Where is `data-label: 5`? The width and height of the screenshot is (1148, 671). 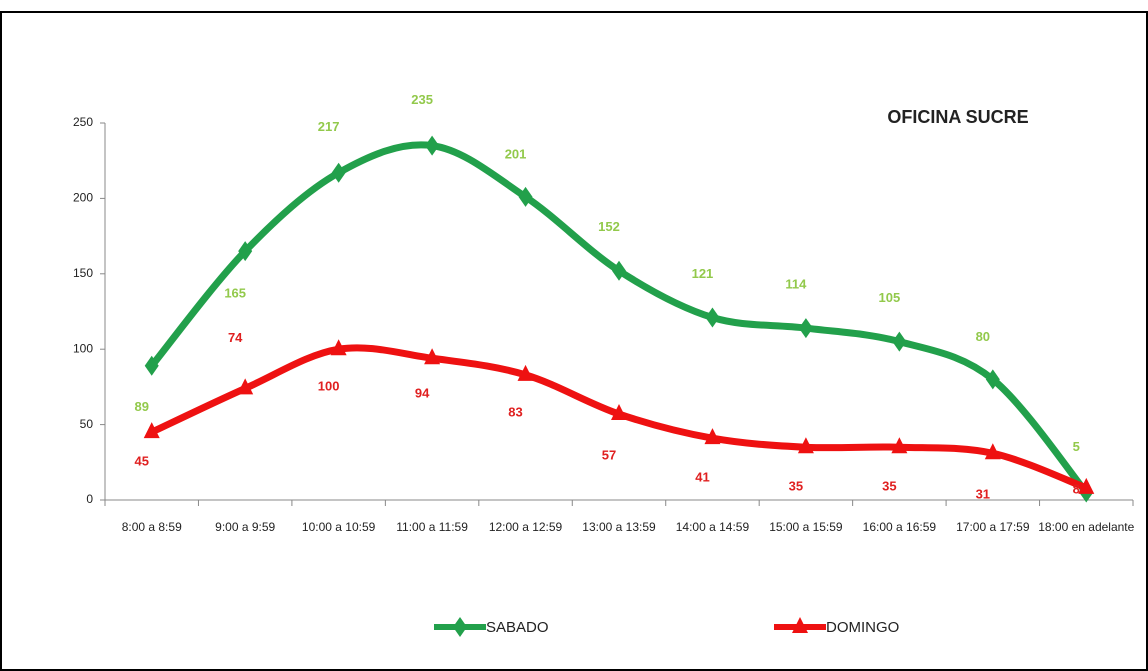 data-label: 5 is located at coordinates (1076, 446).